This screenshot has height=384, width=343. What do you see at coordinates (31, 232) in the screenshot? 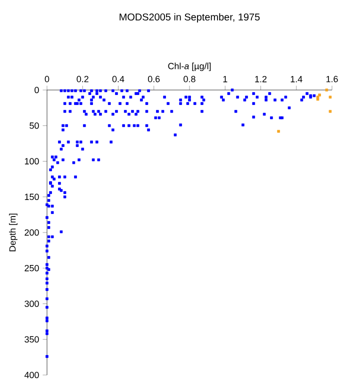
I see `y-tick-label: 200` at bounding box center [31, 232].